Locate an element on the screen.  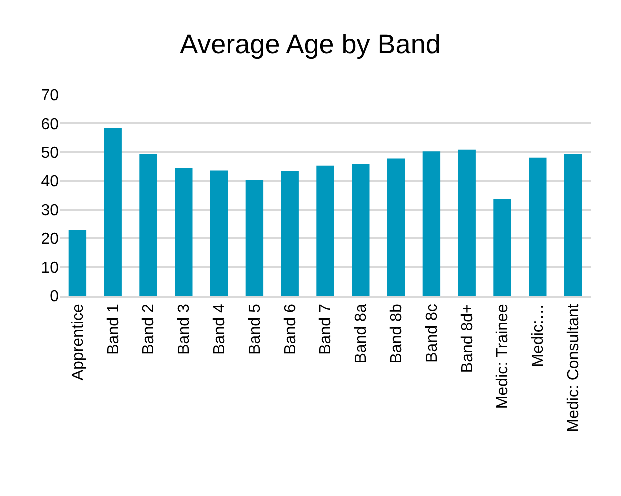
x-tick-label: Band 1 is located at coordinates (113, 329).